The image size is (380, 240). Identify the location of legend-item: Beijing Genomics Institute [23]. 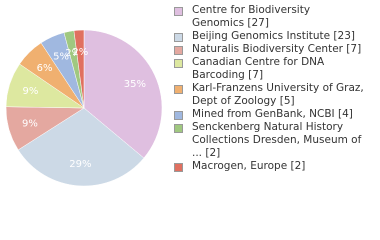
(268, 36).